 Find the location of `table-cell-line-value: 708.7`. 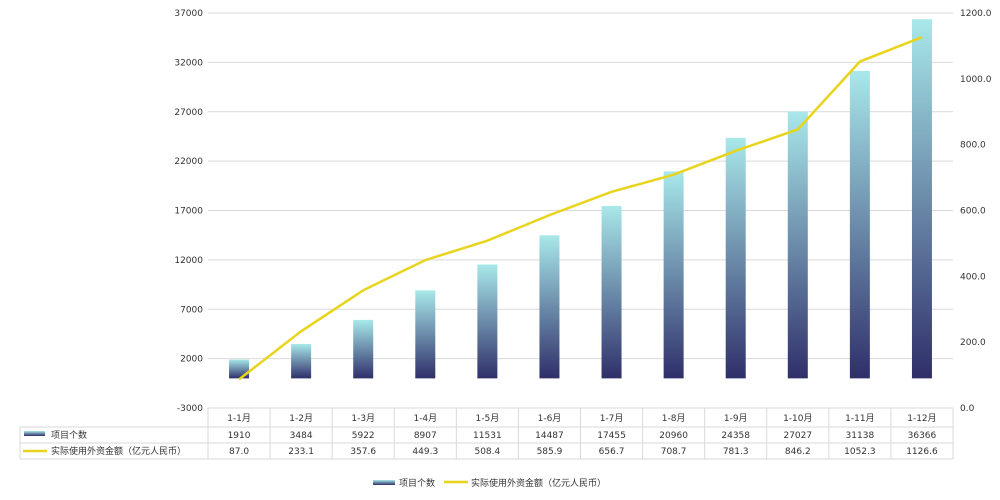

table-cell-line-value: 708.7 is located at coordinates (674, 452).